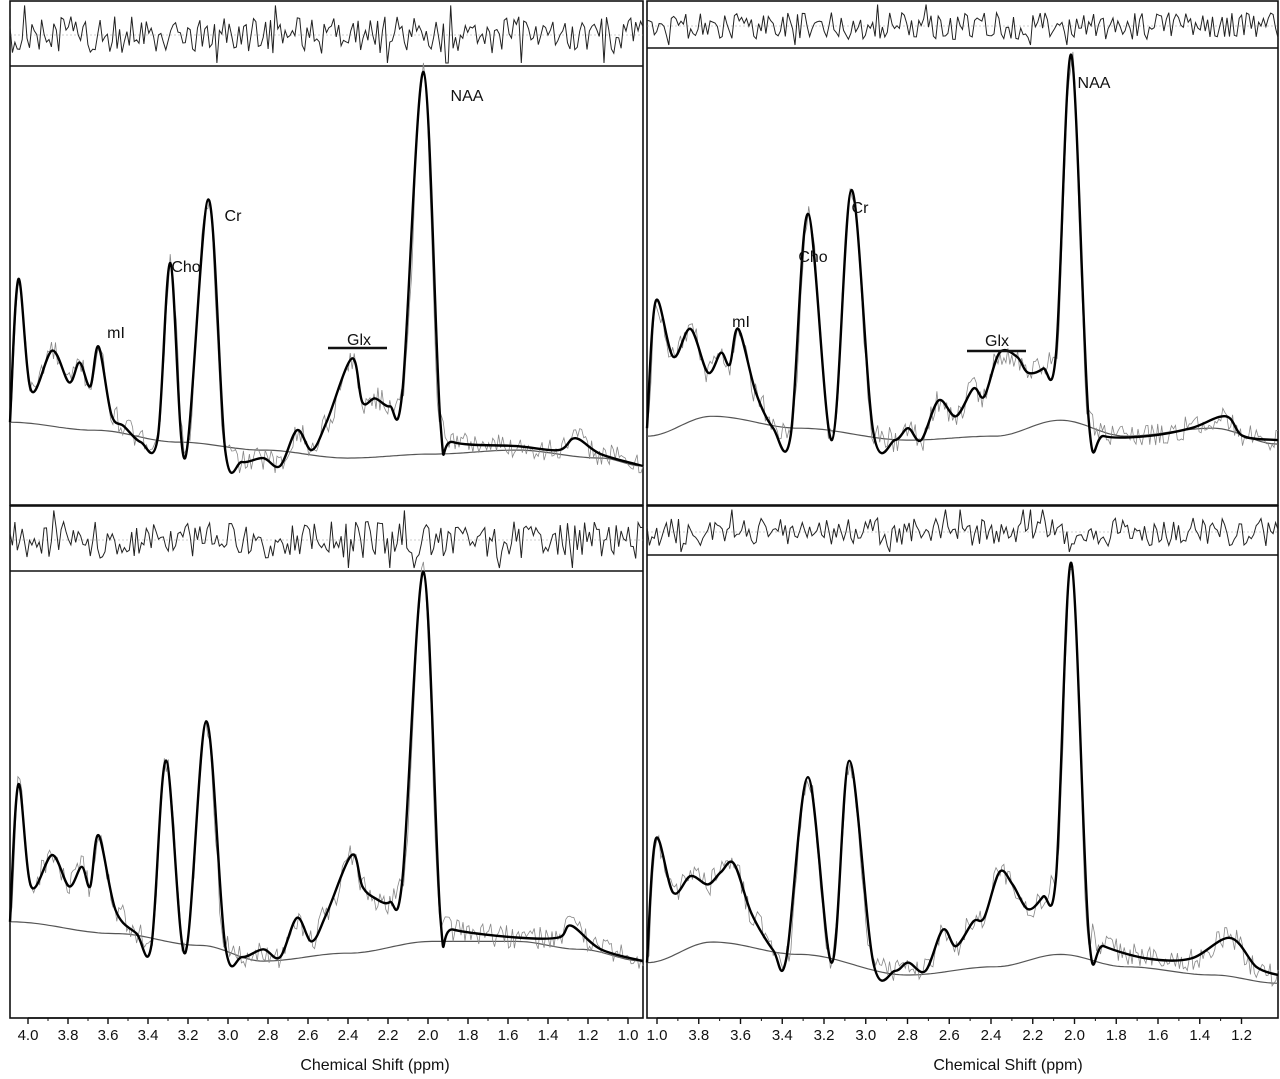 This screenshot has width=1280, height=1079. I want to click on x-tick-label-left-10: 2.0, so click(428, 1035).